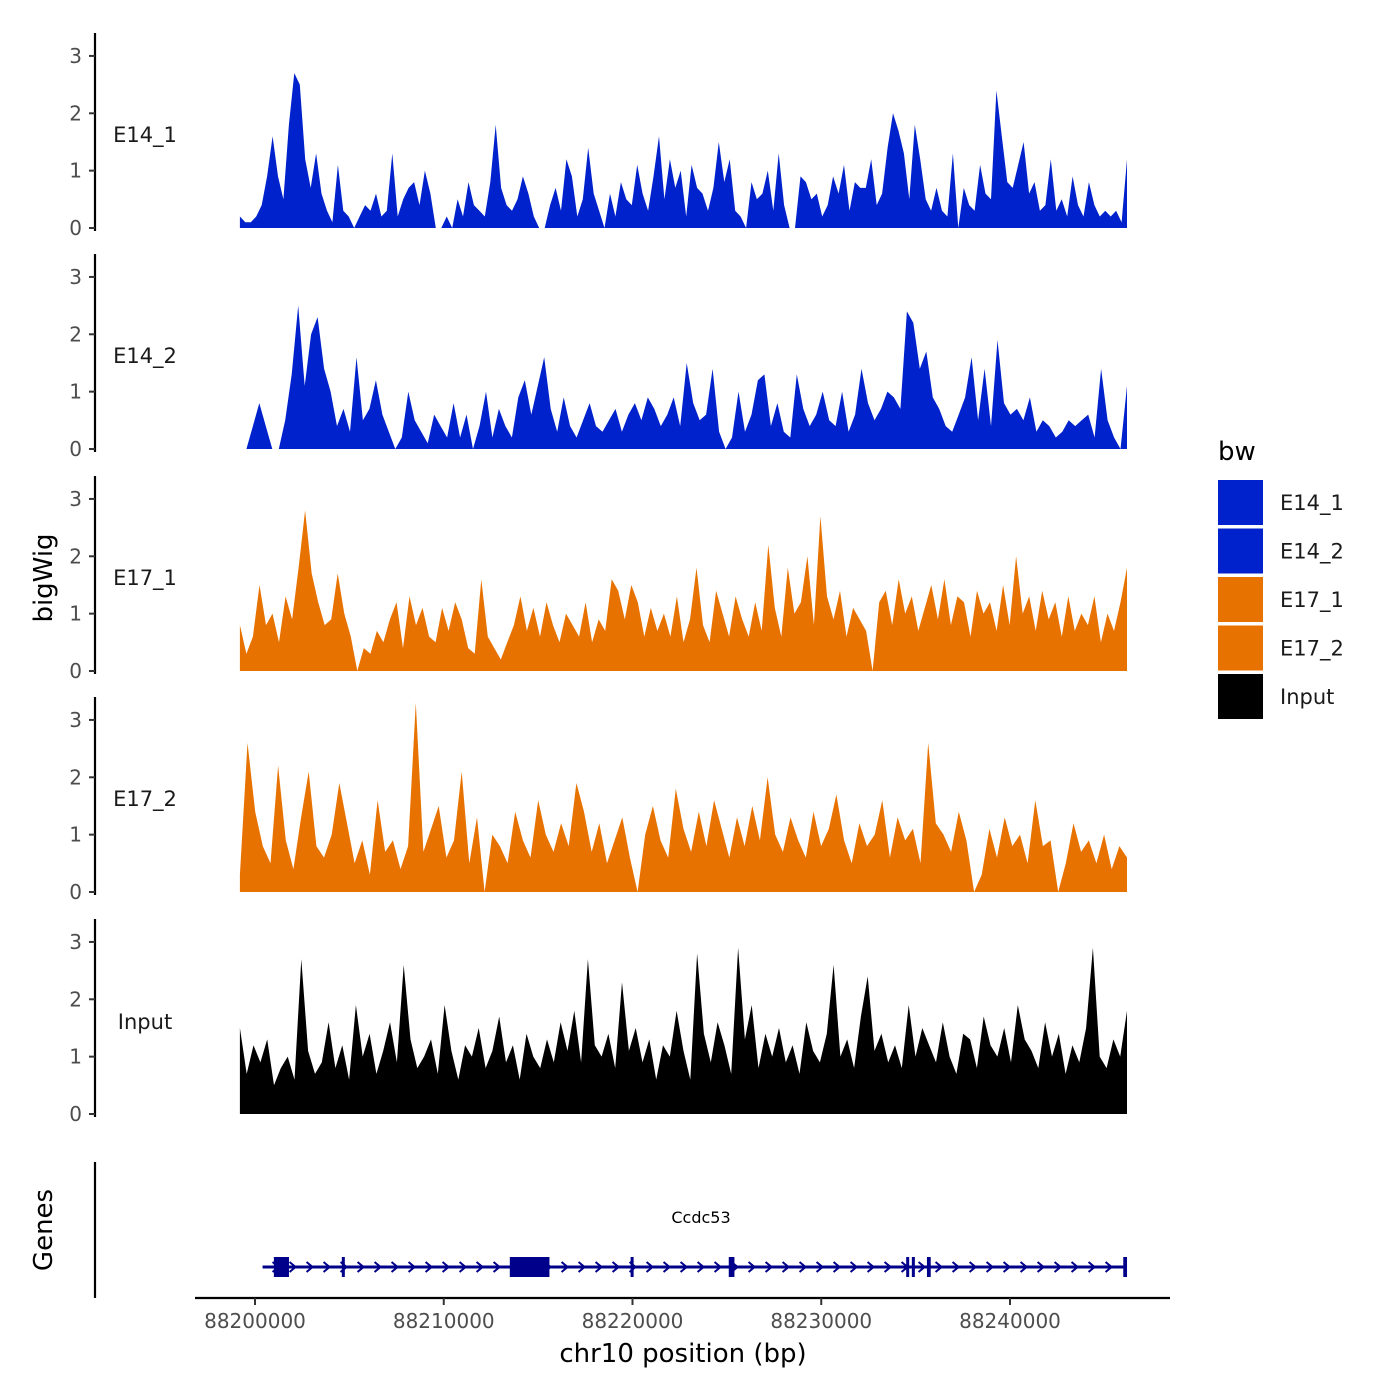 Image resolution: width=1400 pixels, height=1400 pixels. I want to click on gene-model, so click(695, 1267).